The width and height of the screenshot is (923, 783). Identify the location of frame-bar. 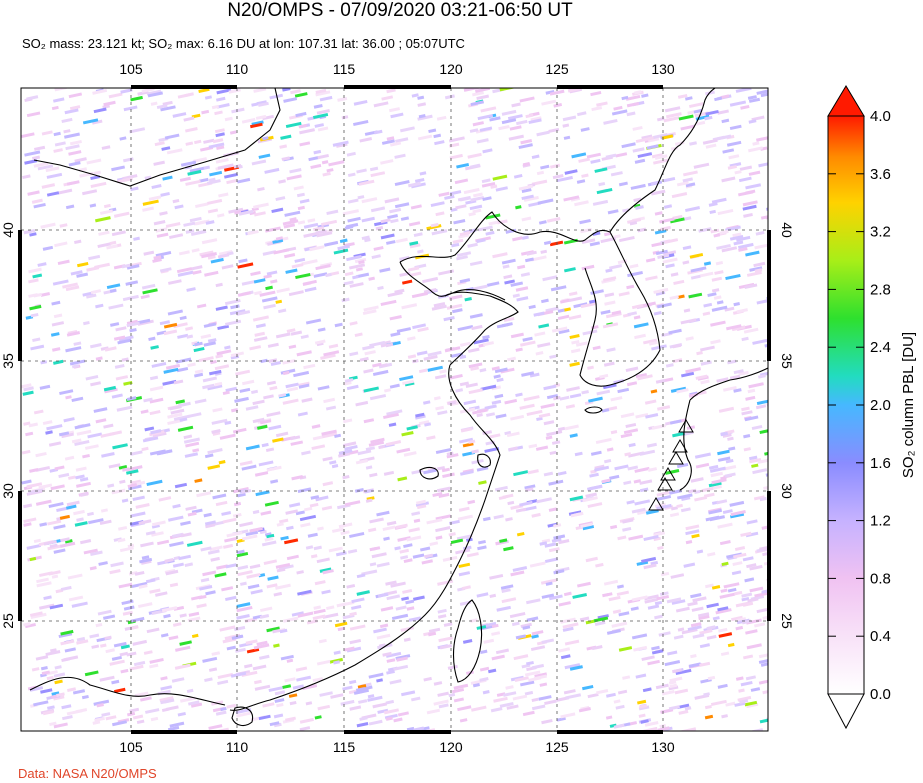
(769, 295).